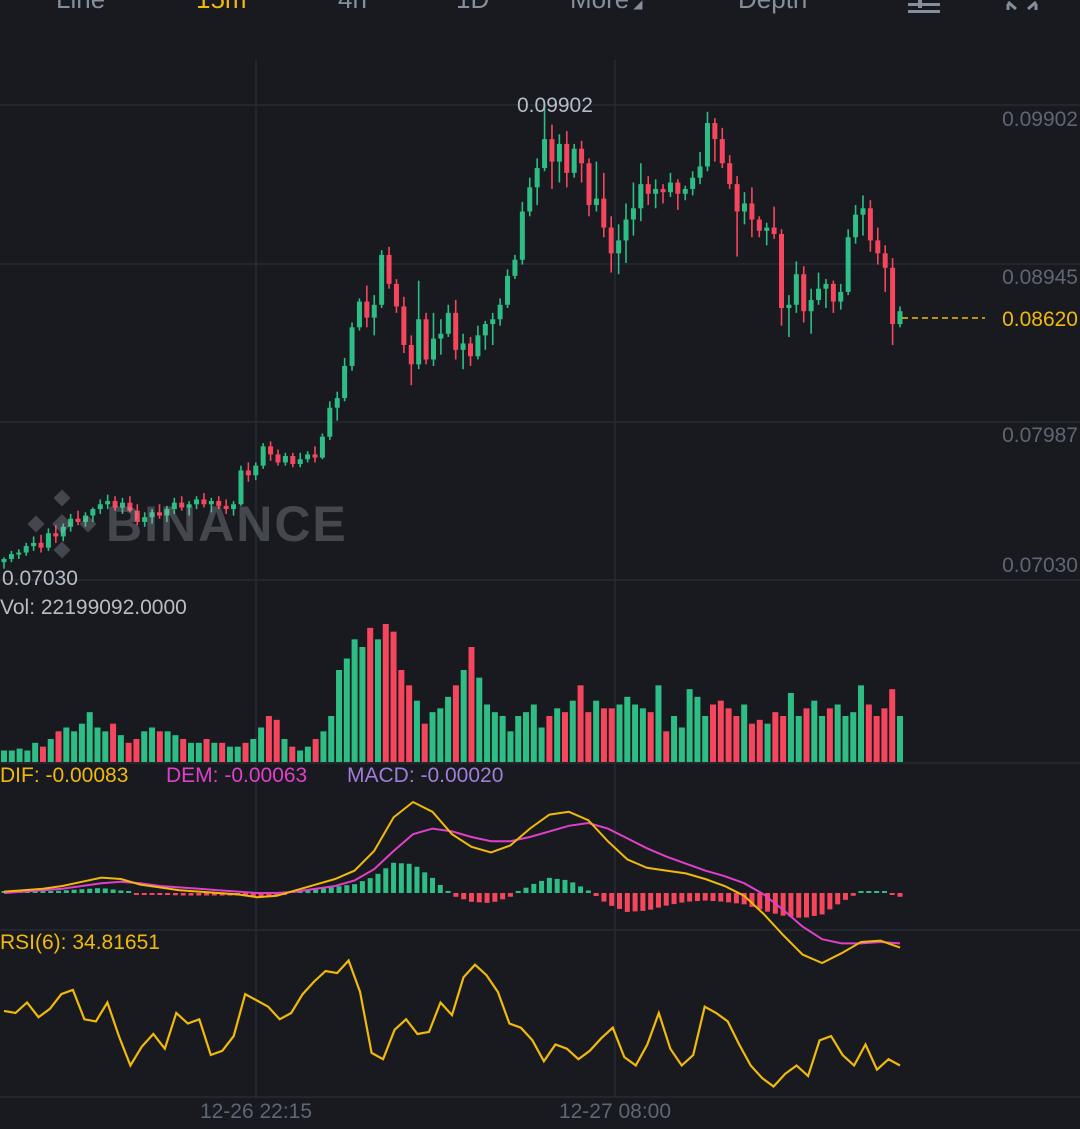 This screenshot has width=1080, height=1129. I want to click on price-axis-tick: 0.07030, so click(1040, 565).